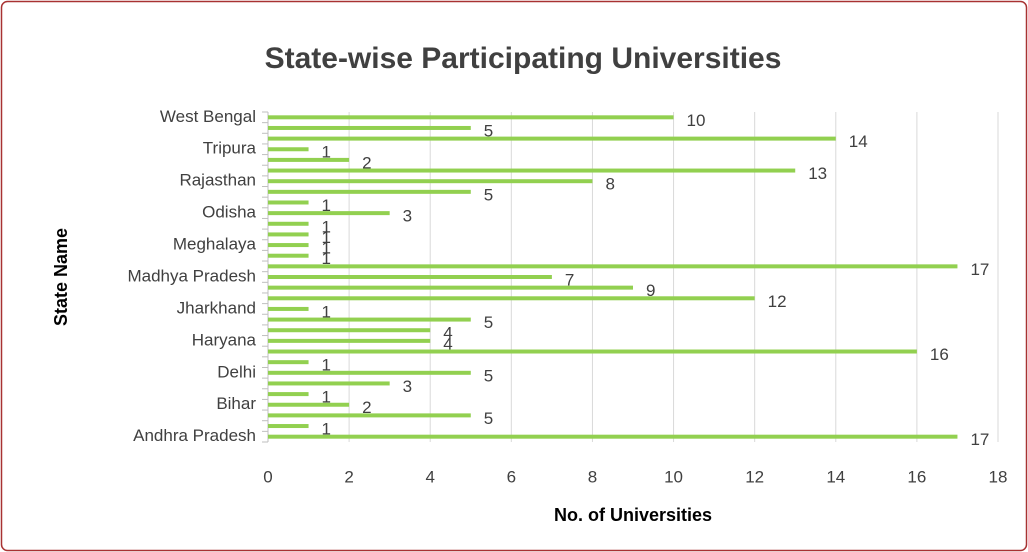 Image resolution: width=1028 pixels, height=552 pixels. What do you see at coordinates (216, 307) in the screenshot?
I see `y-tick-label: Jharkhand` at bounding box center [216, 307].